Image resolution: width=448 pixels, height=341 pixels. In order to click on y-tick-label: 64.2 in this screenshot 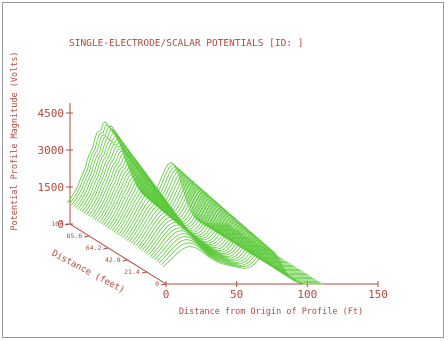, I will do `click(94, 248)`.